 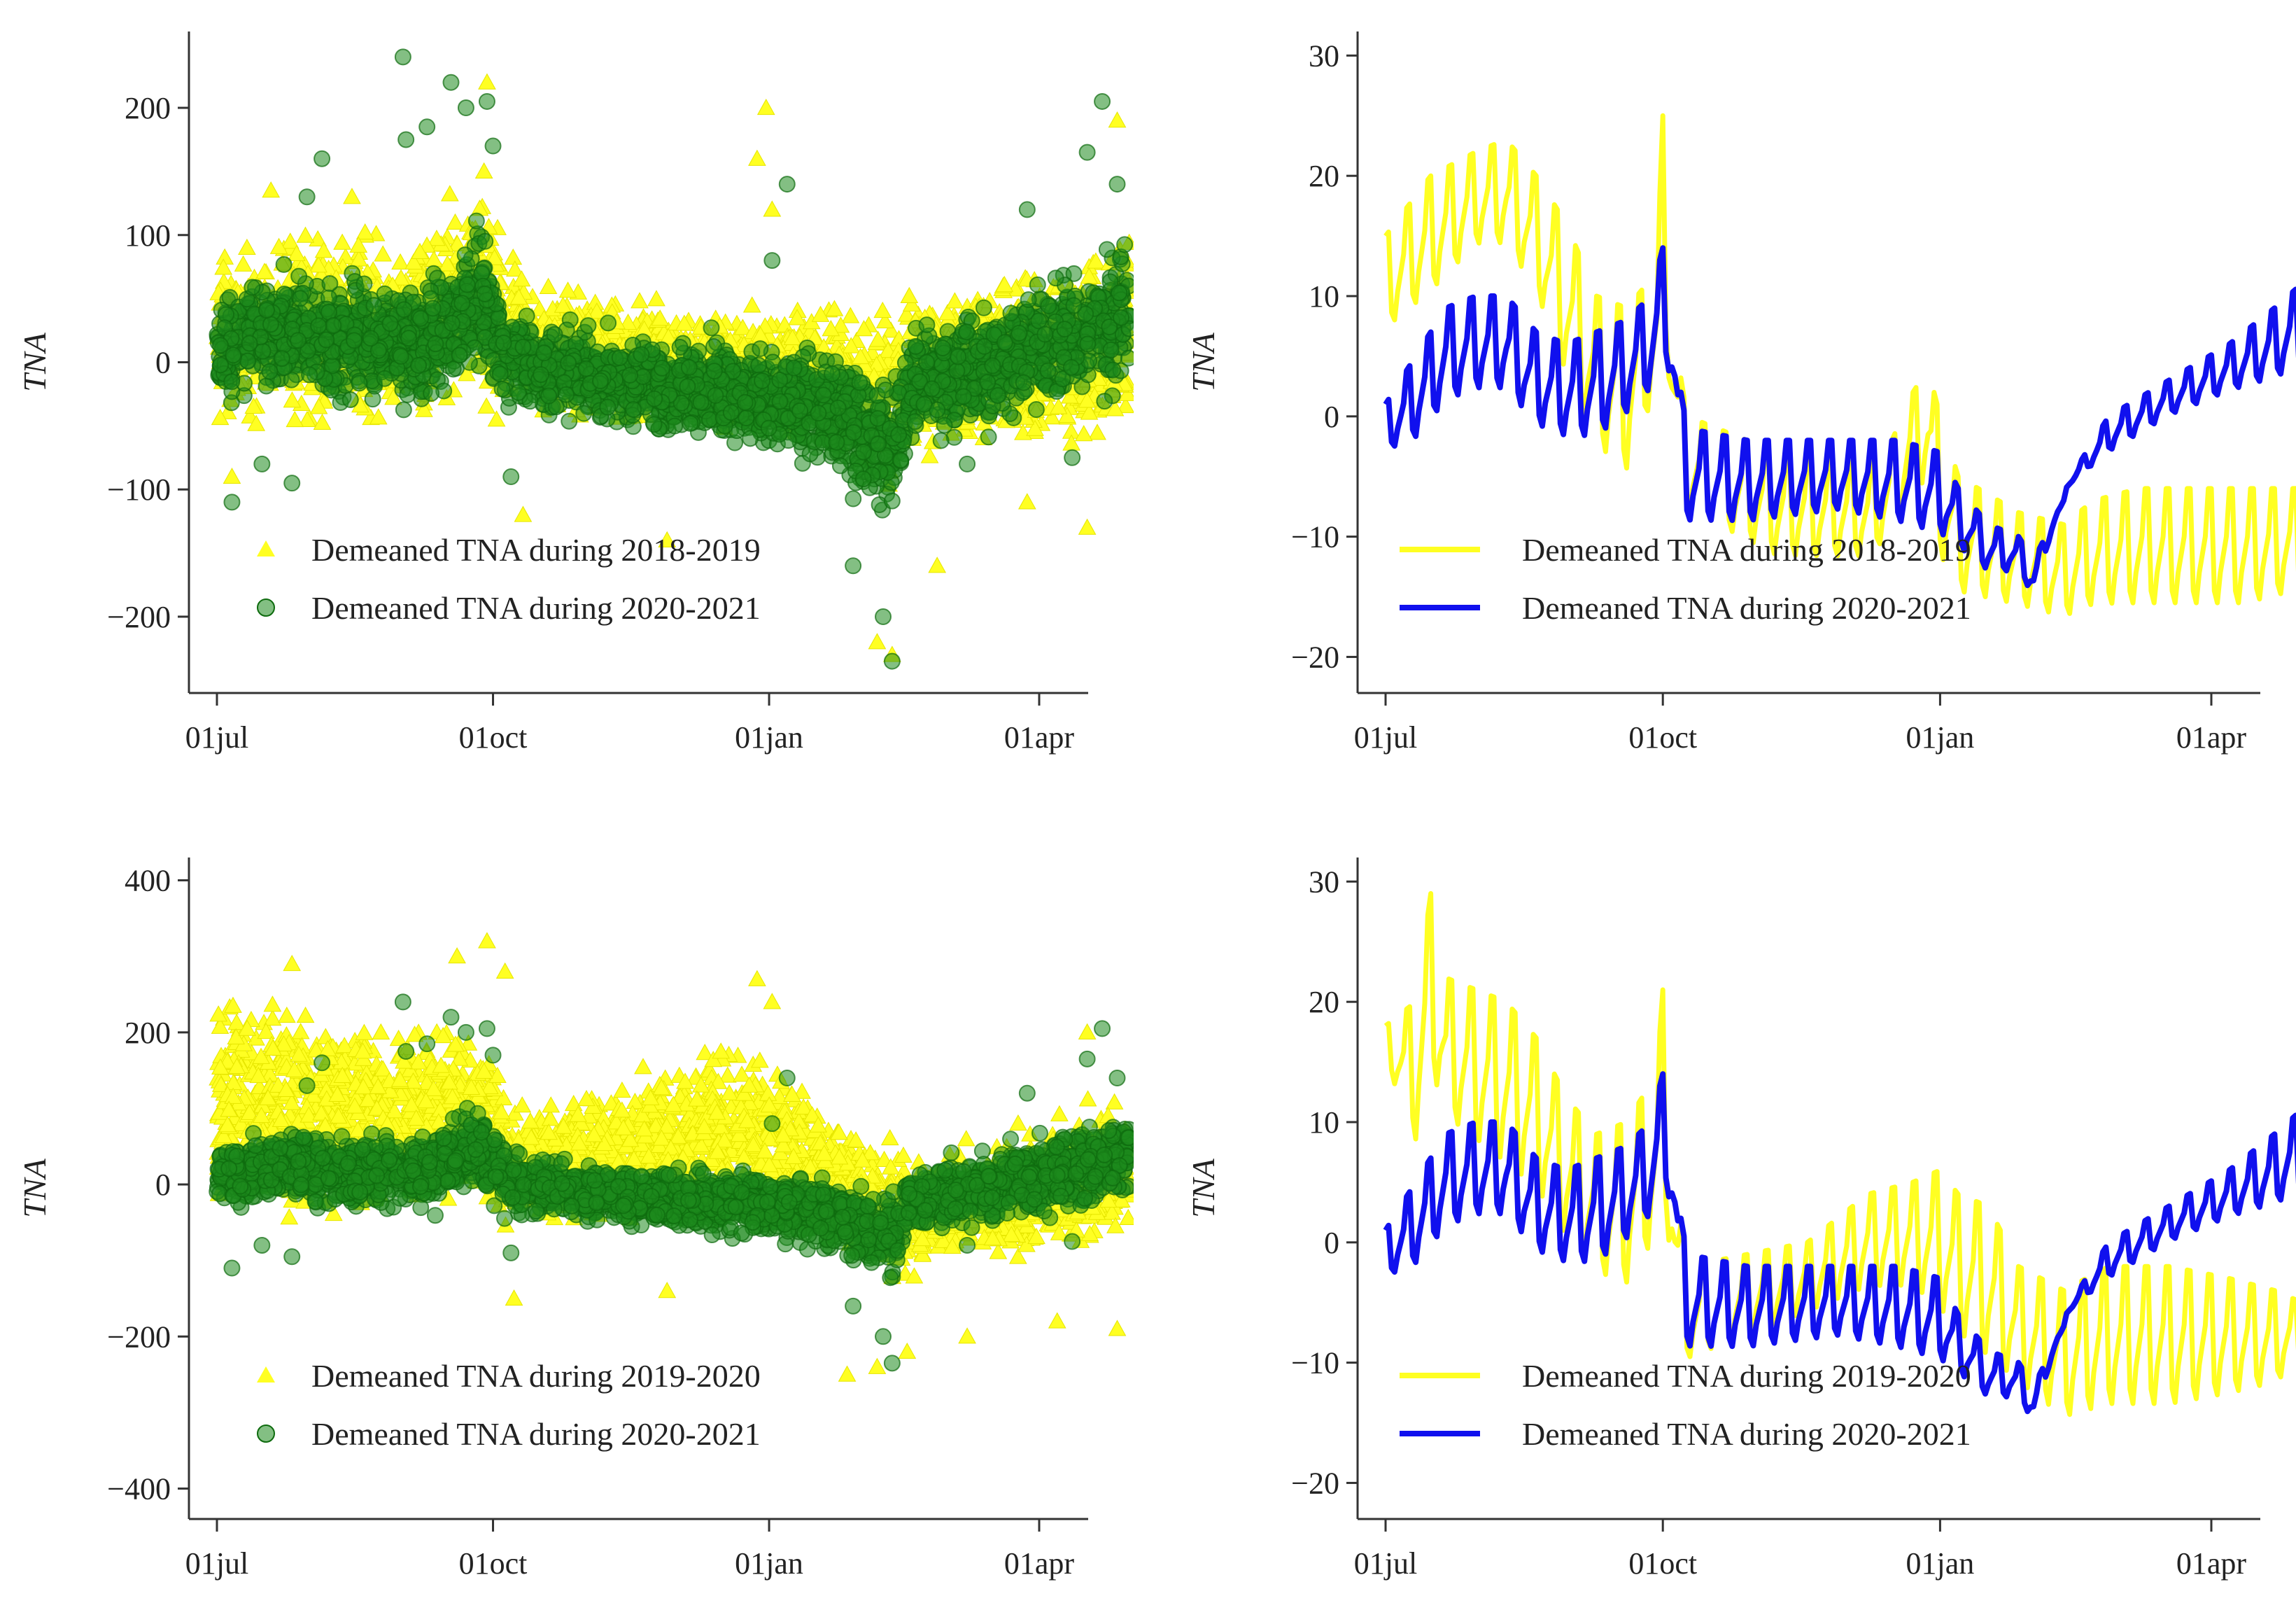 I want to click on x-tick-label: 01oct, so click(x=493, y=737).